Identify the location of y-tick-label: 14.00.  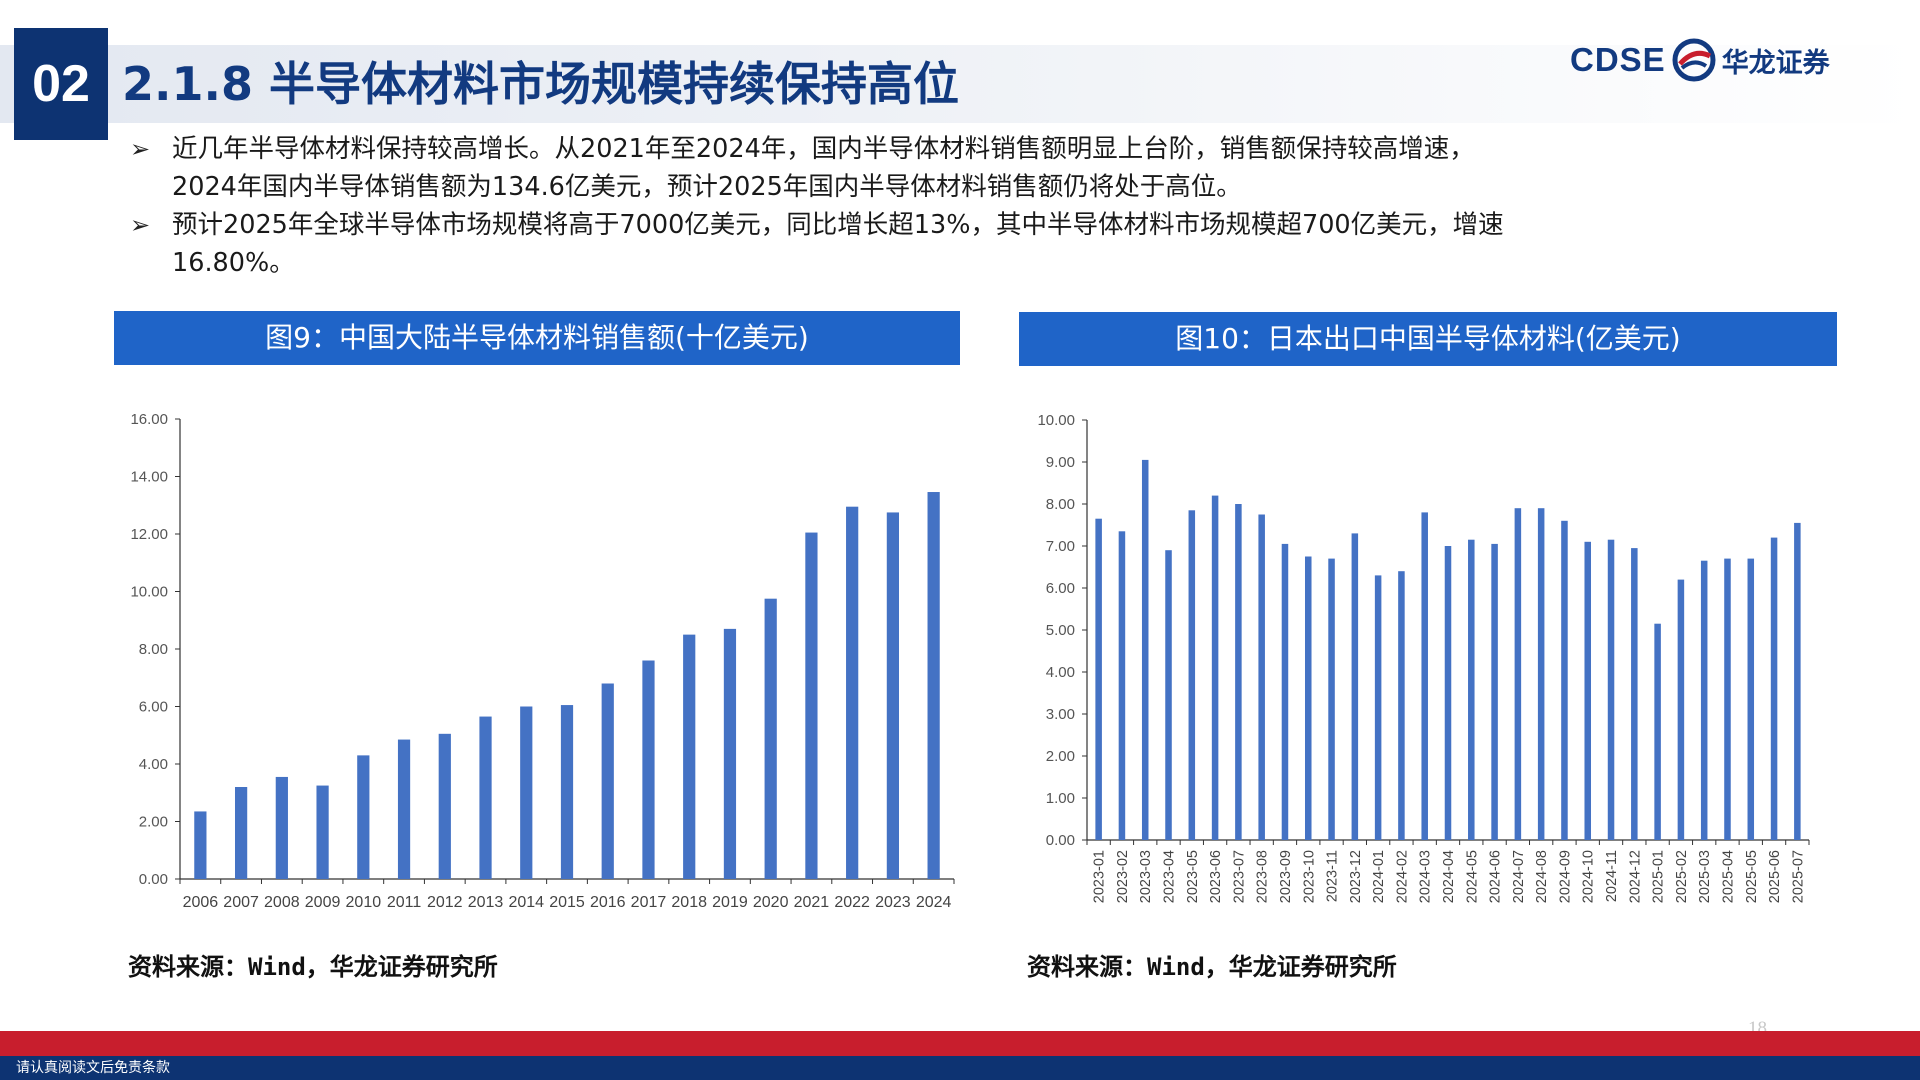
(149, 477).